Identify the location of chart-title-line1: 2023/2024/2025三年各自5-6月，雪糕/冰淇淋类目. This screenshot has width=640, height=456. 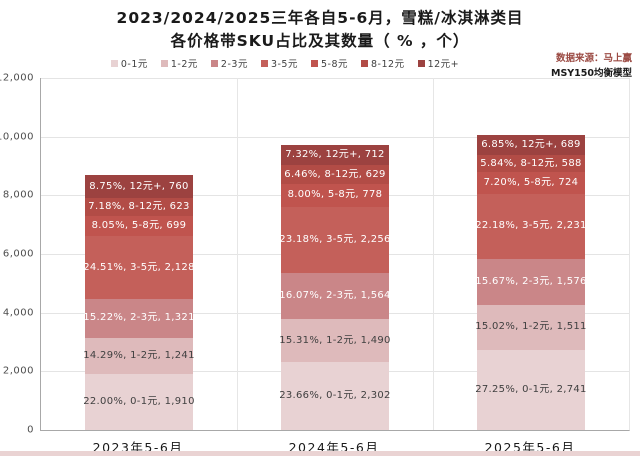
(320, 18).